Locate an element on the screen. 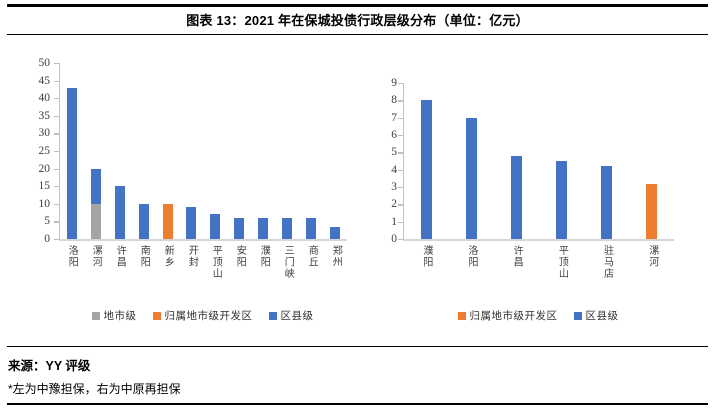  y-axis-label: 2 is located at coordinates (394, 204).